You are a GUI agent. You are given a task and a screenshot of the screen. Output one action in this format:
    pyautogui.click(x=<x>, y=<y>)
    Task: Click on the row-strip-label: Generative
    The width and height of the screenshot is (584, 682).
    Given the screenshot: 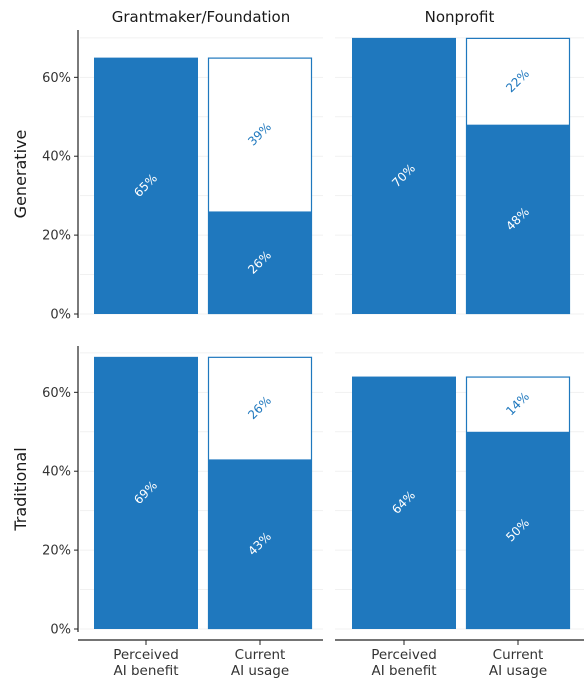 What is the action you would take?
    pyautogui.click(x=20, y=174)
    